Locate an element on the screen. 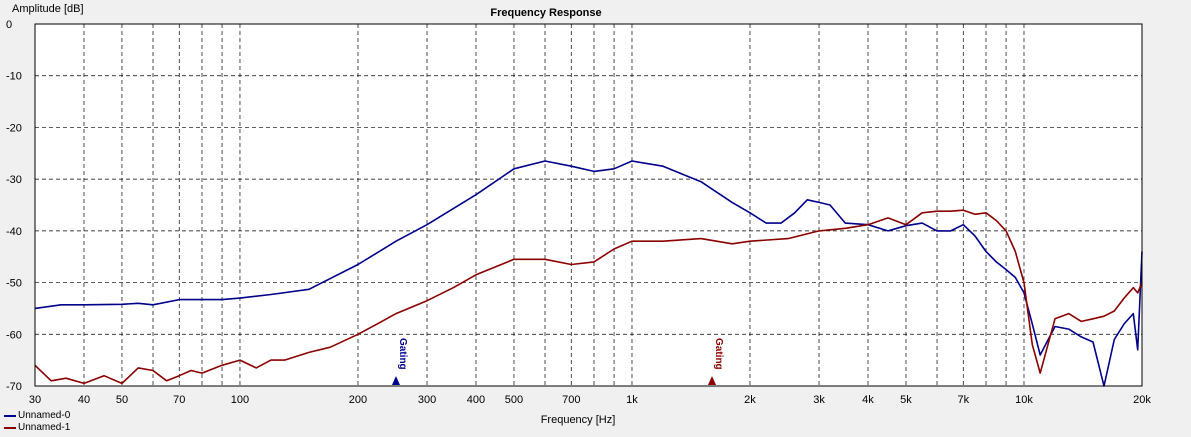 This screenshot has width=1191, height=437. x-tick-label: 400 is located at coordinates (476, 400).